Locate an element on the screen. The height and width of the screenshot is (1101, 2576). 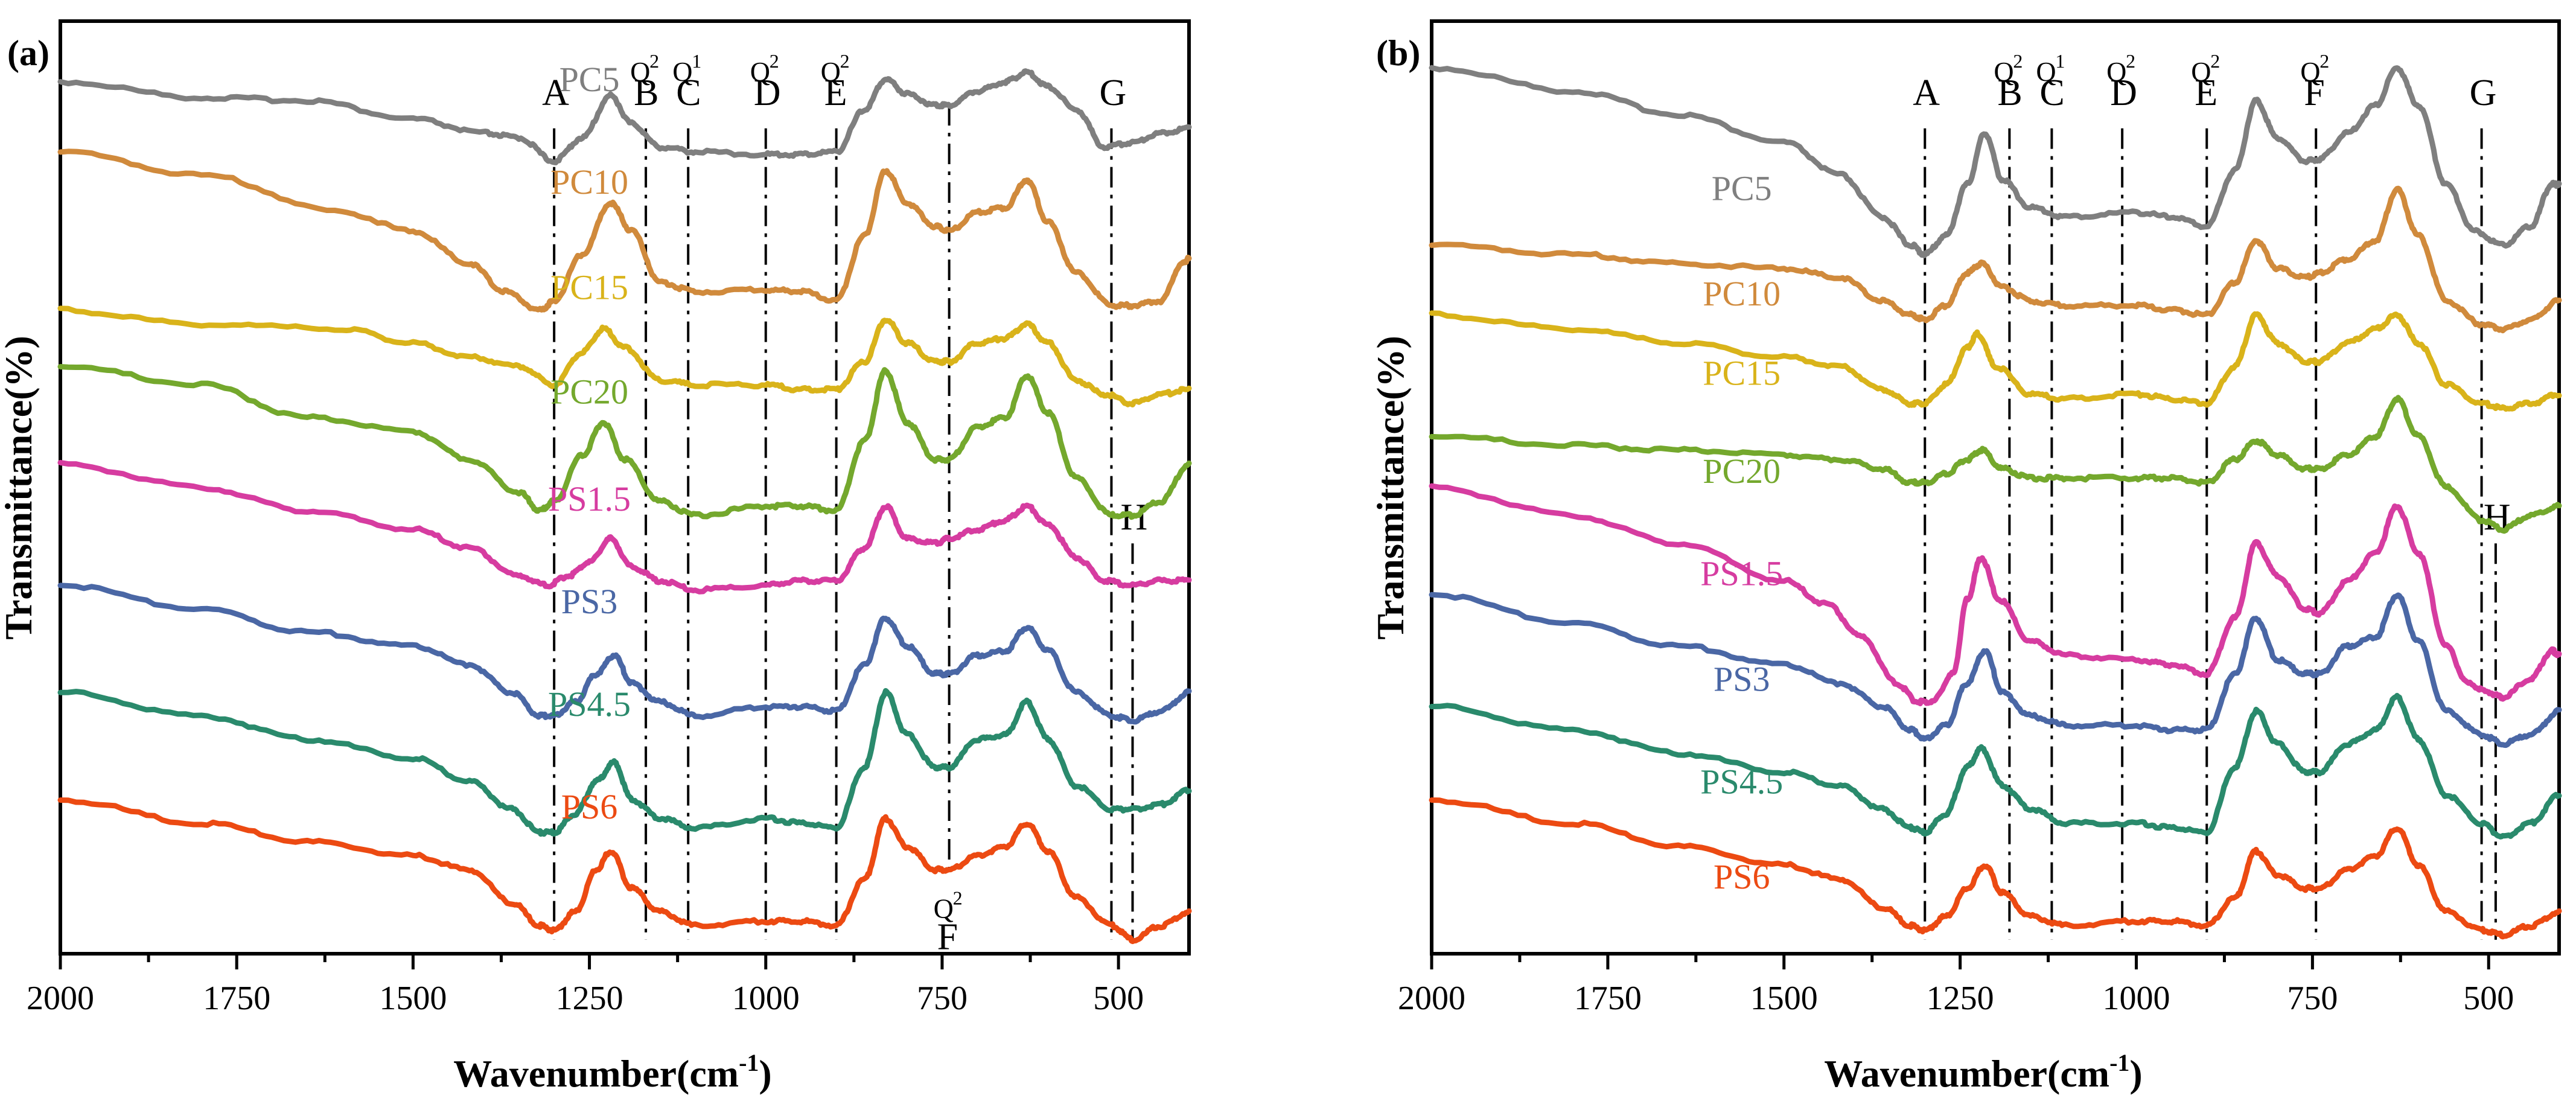
panel-tag-a: (a) is located at coordinates (28, 53).